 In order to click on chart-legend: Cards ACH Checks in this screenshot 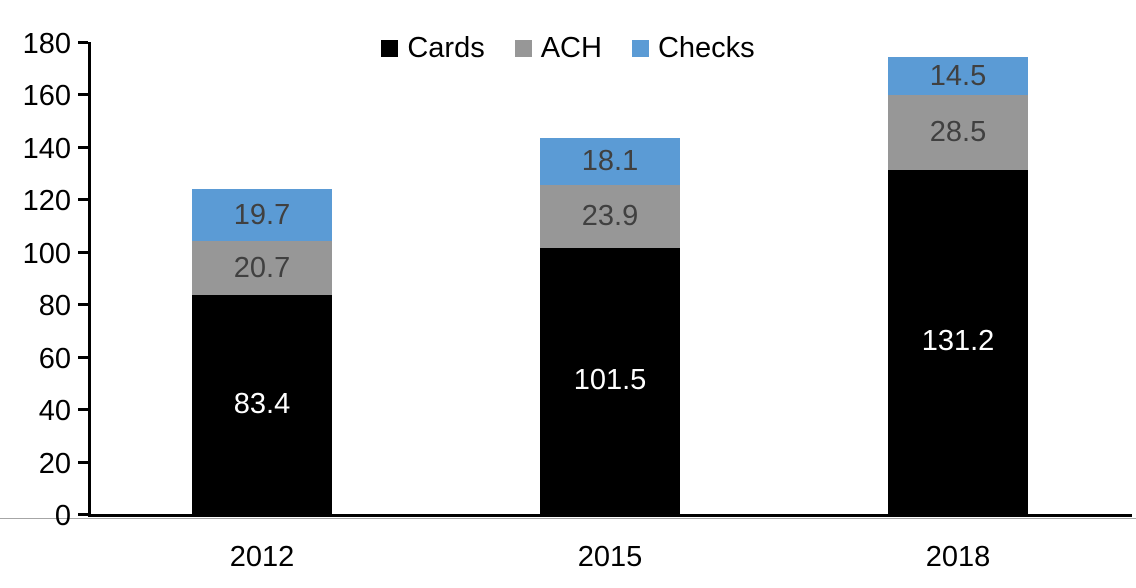, I will do `click(568, 48)`.